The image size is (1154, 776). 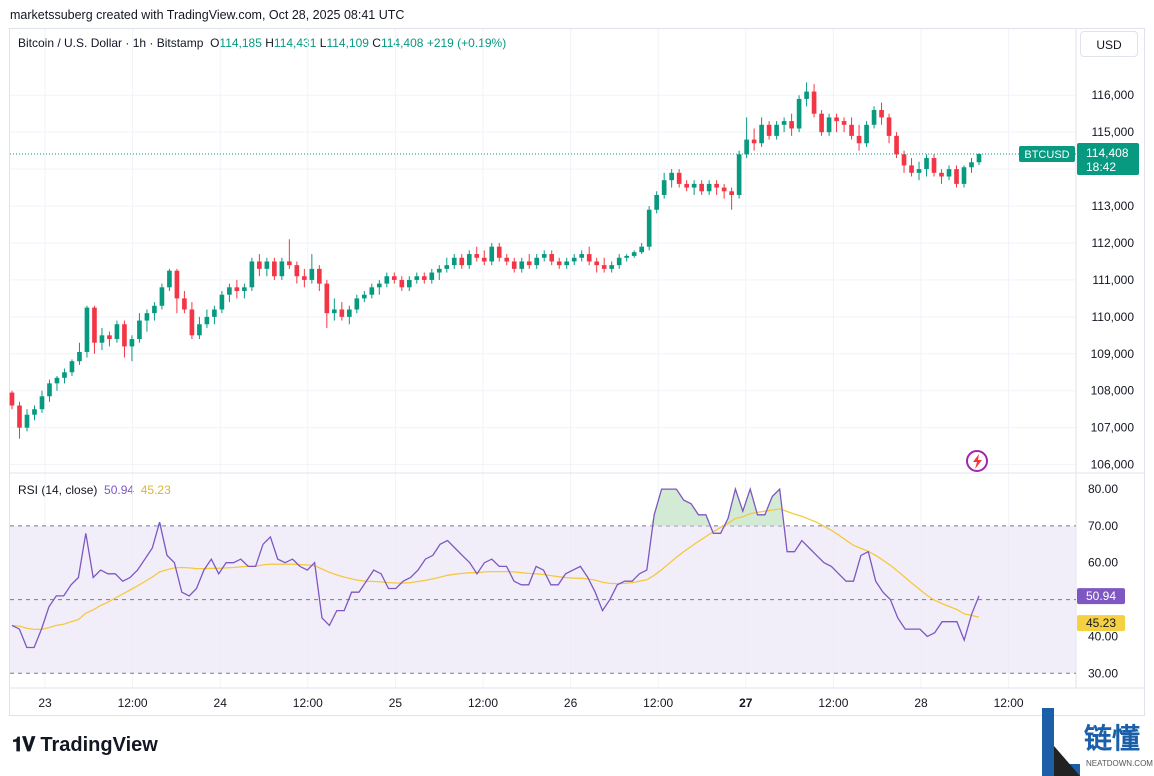 What do you see at coordinates (1109, 44) in the screenshot?
I see `currency-button: USD` at bounding box center [1109, 44].